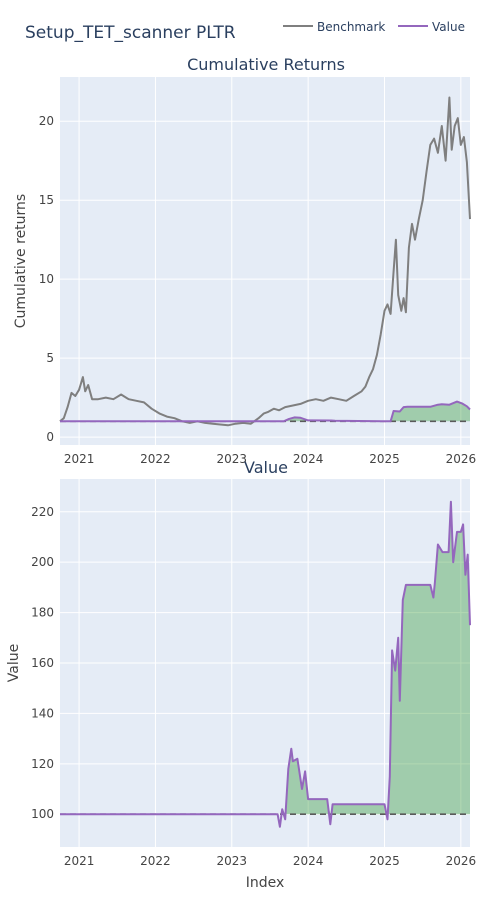 This screenshot has height=900, width=500. What do you see at coordinates (265, 883) in the screenshot?
I see `subplot2-xlabel: Index` at bounding box center [265, 883].